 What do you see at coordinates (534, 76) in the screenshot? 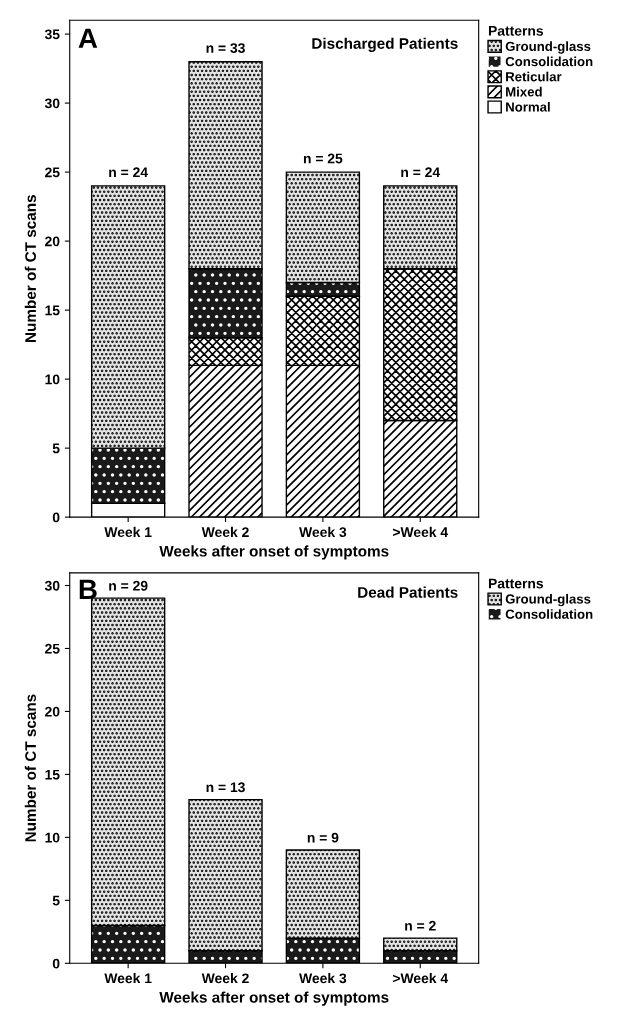
I see `legend-label: Reticular` at bounding box center [534, 76].